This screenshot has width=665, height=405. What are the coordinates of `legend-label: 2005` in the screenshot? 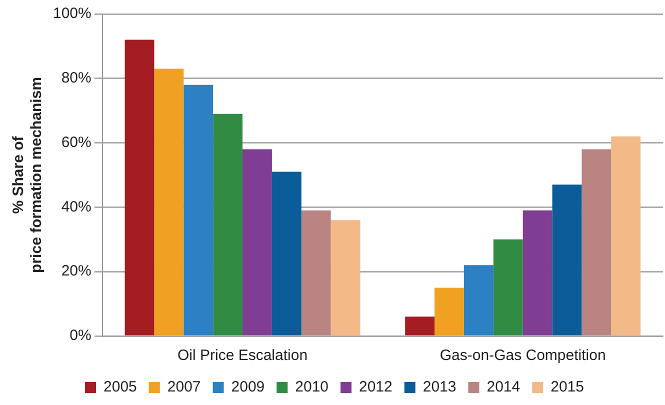 It's located at (120, 387).